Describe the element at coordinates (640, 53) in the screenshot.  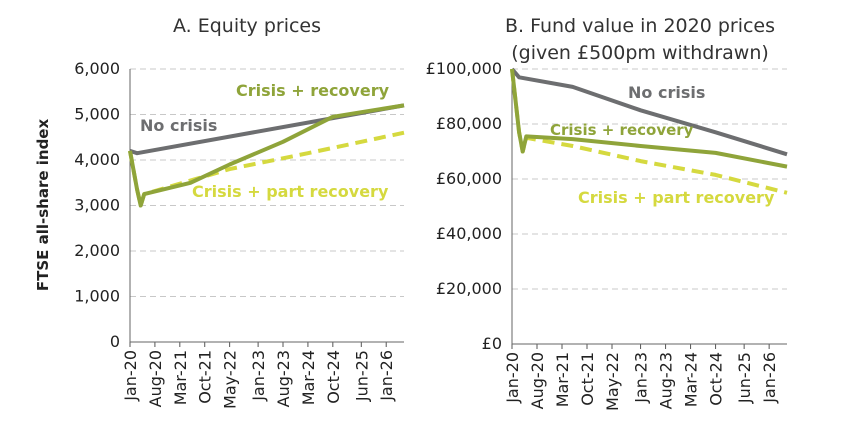
I see `chart-b-title-line-2: (given £500pm withdrawn)` at that location.